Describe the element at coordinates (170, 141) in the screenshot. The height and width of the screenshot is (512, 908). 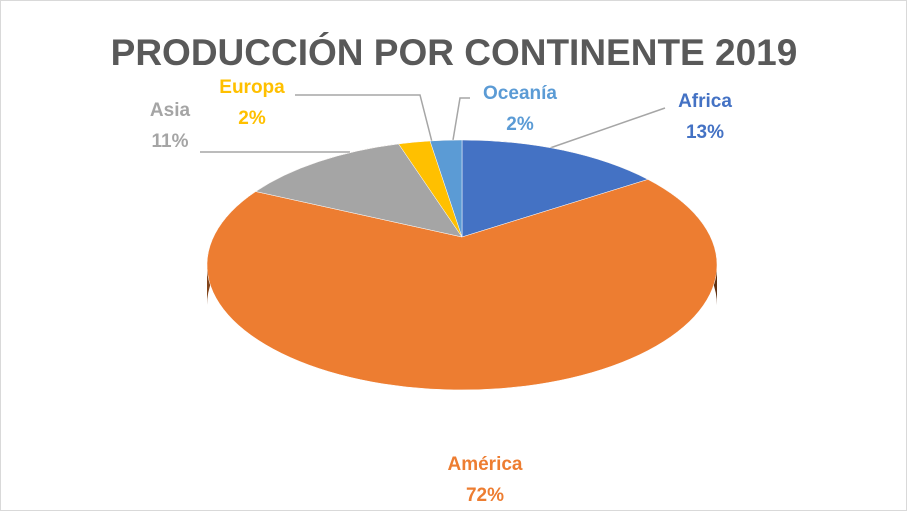
I see `value-label: 11%` at that location.